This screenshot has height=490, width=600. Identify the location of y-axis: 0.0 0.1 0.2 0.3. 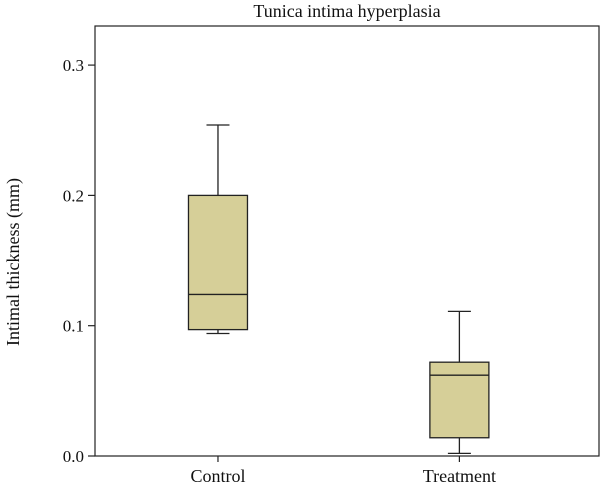
(79, 261).